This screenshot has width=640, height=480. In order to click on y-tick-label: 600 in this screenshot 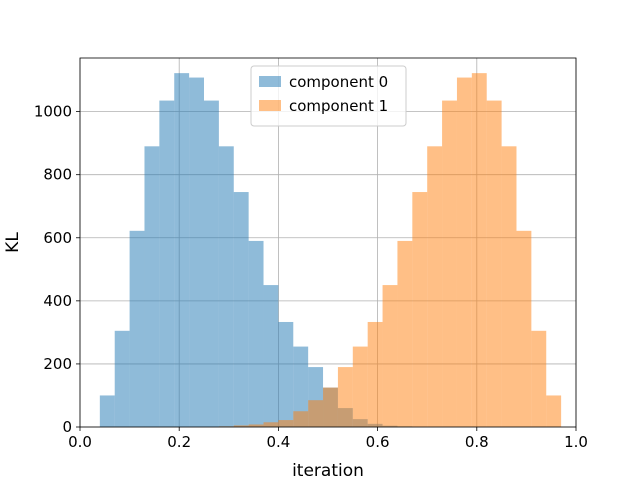, I will do `click(57, 238)`.